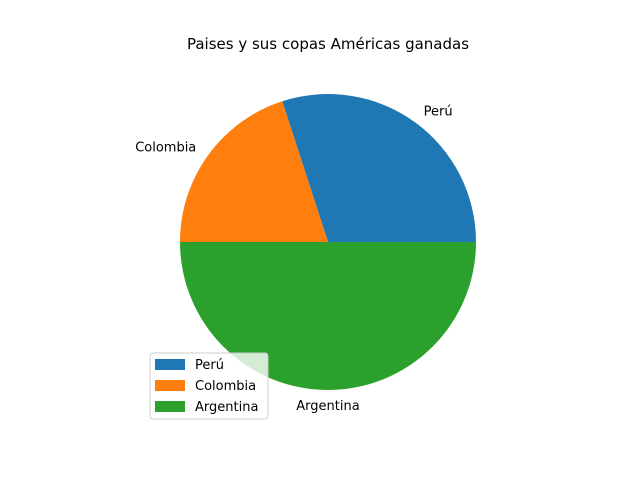  What do you see at coordinates (254, 171) in the screenshot?
I see `pie-slice-colombia` at bounding box center [254, 171].